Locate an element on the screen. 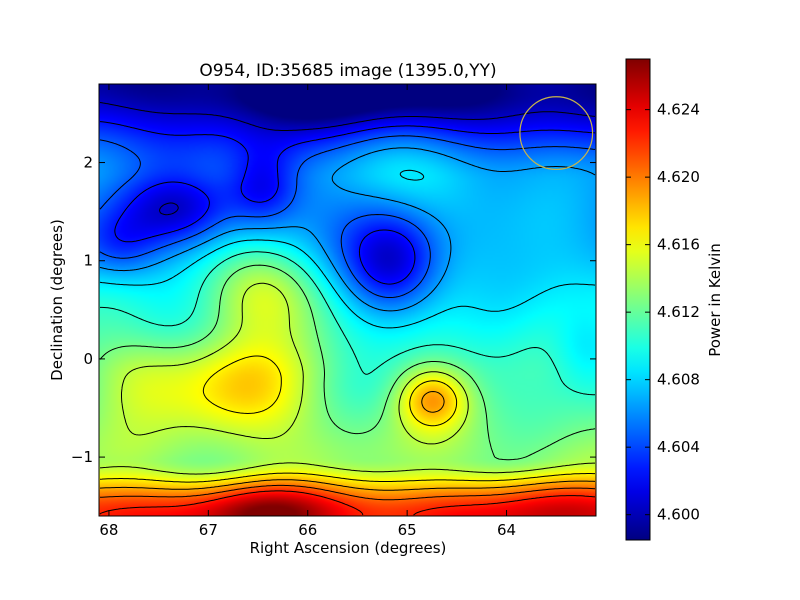 The image size is (800, 600). y-tick-label: 2 is located at coordinates (88, 163).